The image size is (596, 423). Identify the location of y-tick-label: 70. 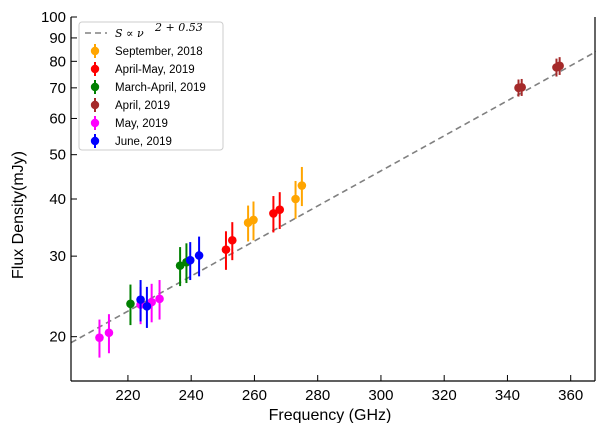
(57, 88).